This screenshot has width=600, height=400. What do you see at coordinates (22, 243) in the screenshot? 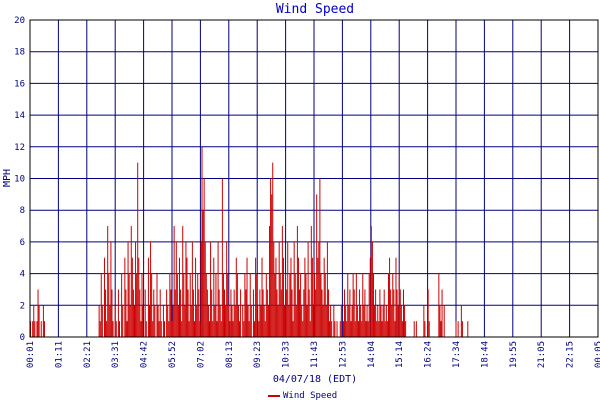
I see `y-tick-label: 6` at bounding box center [22, 243].